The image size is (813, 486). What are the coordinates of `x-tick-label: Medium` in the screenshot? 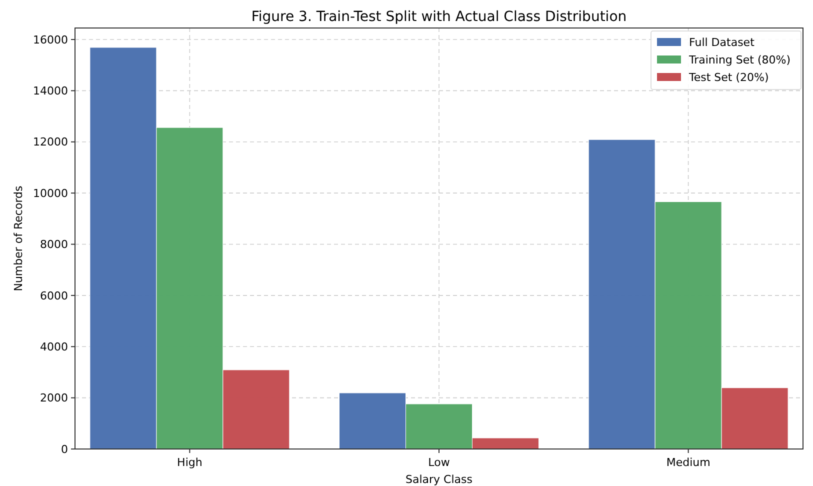 It's located at (688, 462).